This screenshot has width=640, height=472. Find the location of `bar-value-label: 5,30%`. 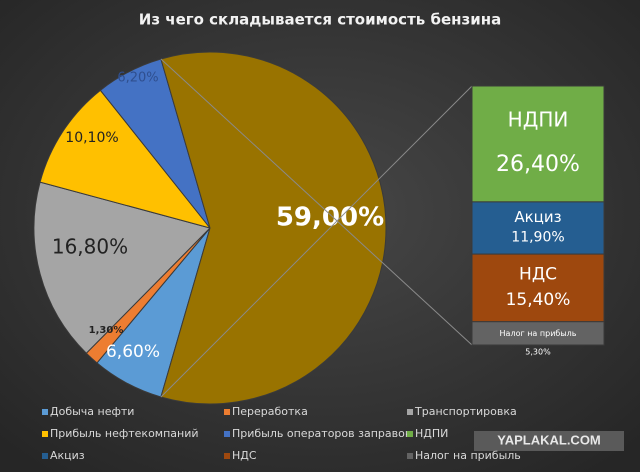

bar-value-label: 5,30% is located at coordinates (538, 352).